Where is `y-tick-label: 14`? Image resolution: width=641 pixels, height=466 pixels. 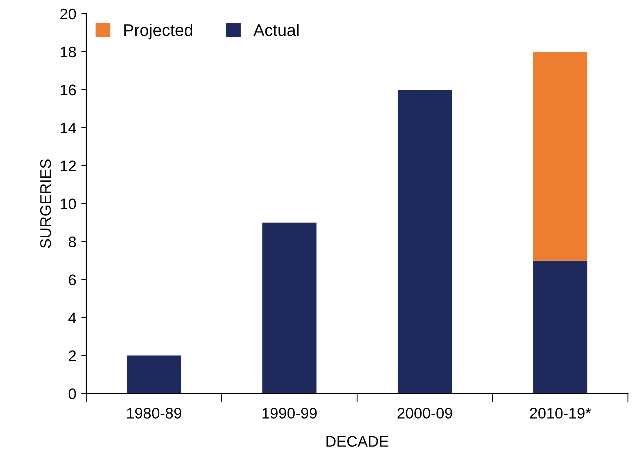 y-tick-label: 14 is located at coordinates (68, 128).